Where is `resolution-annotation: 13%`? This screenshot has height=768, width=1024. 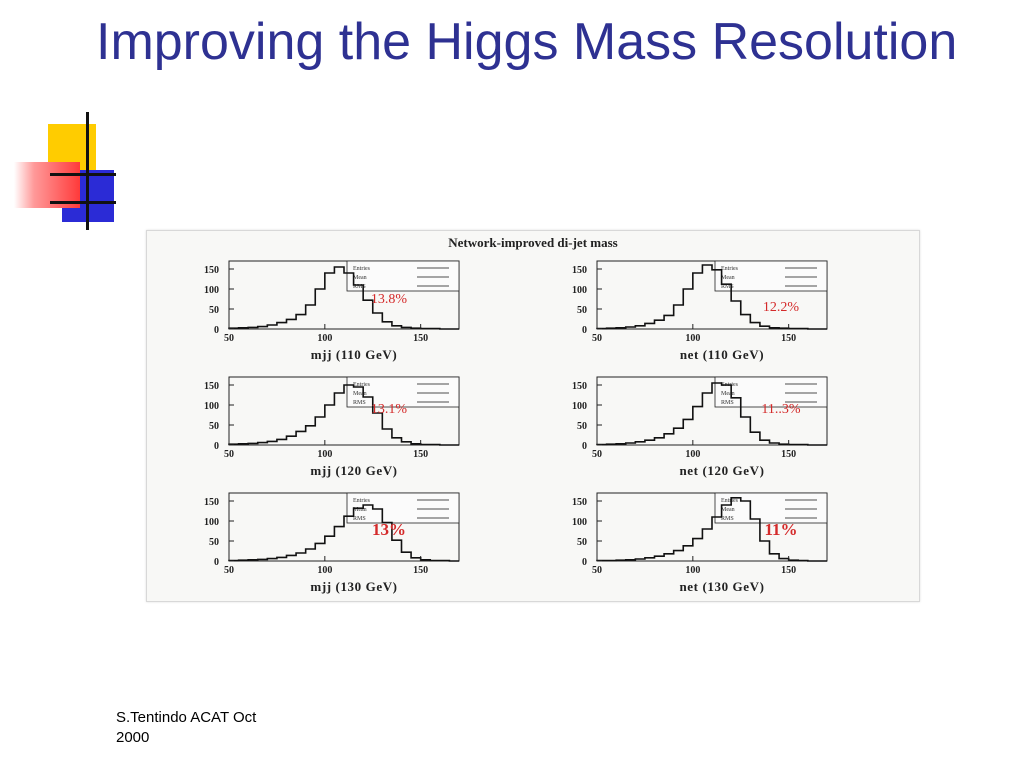 resolution-annotation: 13% is located at coordinates (389, 529).